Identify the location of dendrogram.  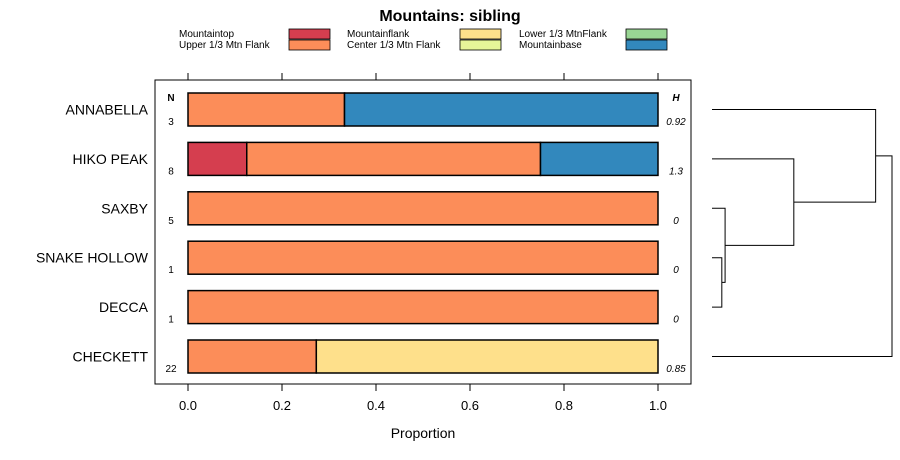
(802, 233).